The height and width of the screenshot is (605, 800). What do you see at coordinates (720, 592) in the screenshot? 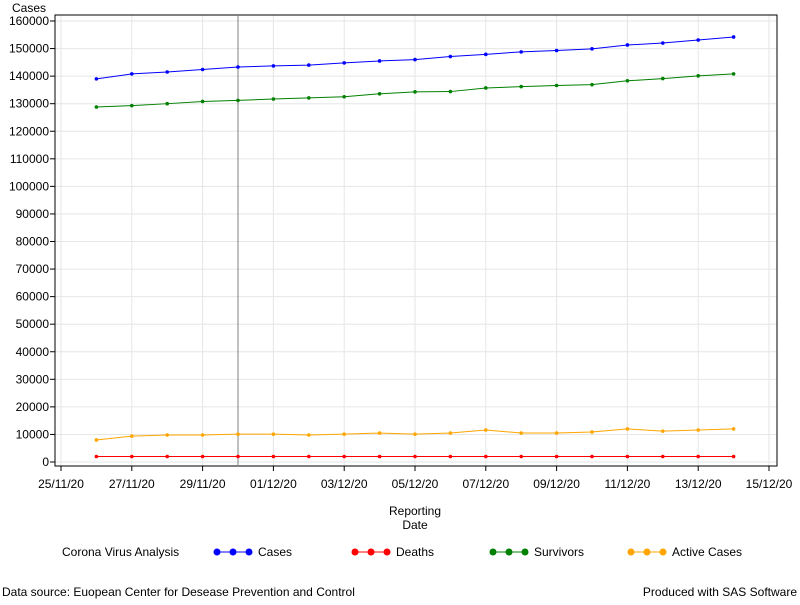
I see `footnote-right: Produced with SAS Software` at bounding box center [720, 592].